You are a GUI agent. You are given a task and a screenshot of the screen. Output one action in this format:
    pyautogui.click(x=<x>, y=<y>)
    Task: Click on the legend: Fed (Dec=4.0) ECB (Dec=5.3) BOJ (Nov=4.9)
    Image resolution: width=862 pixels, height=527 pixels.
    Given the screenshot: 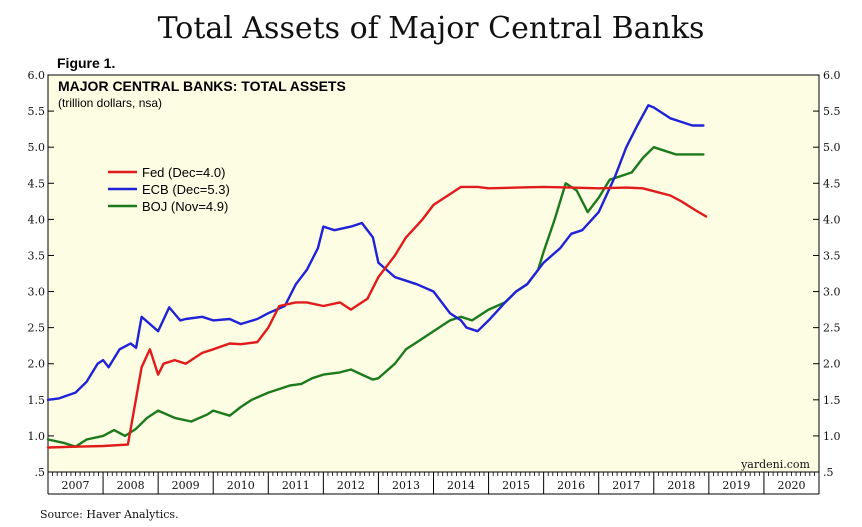 What is the action you would take?
    pyautogui.click(x=169, y=189)
    